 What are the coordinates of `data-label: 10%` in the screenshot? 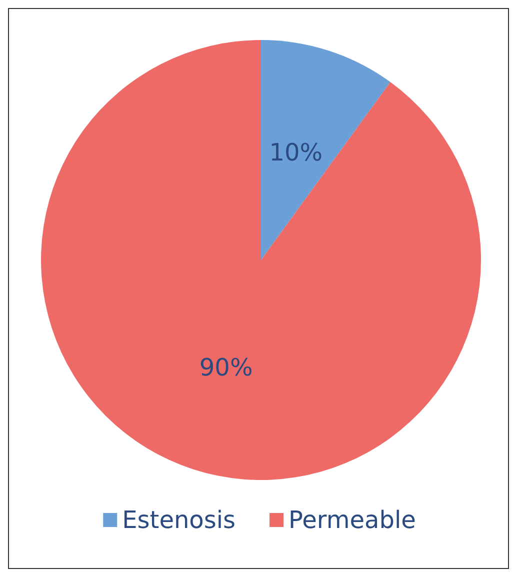 It's located at (296, 152).